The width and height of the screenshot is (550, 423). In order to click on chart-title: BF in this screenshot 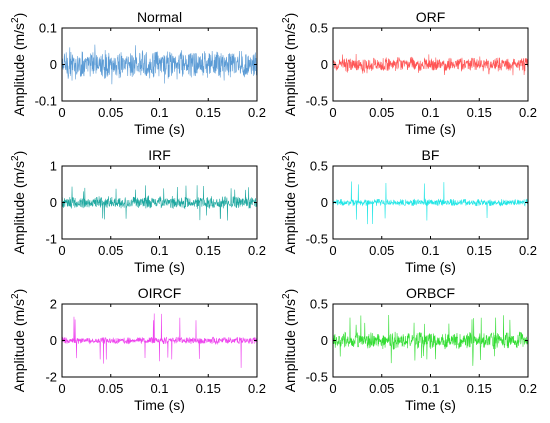, I will do `click(431, 155)`.